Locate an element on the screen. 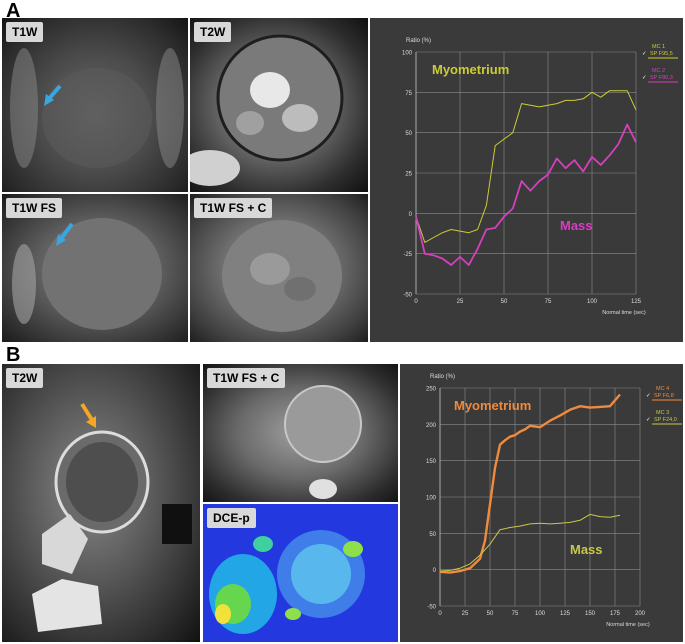 This screenshot has width=685, height=644. legend-label: SP F6,8 is located at coordinates (664, 396).